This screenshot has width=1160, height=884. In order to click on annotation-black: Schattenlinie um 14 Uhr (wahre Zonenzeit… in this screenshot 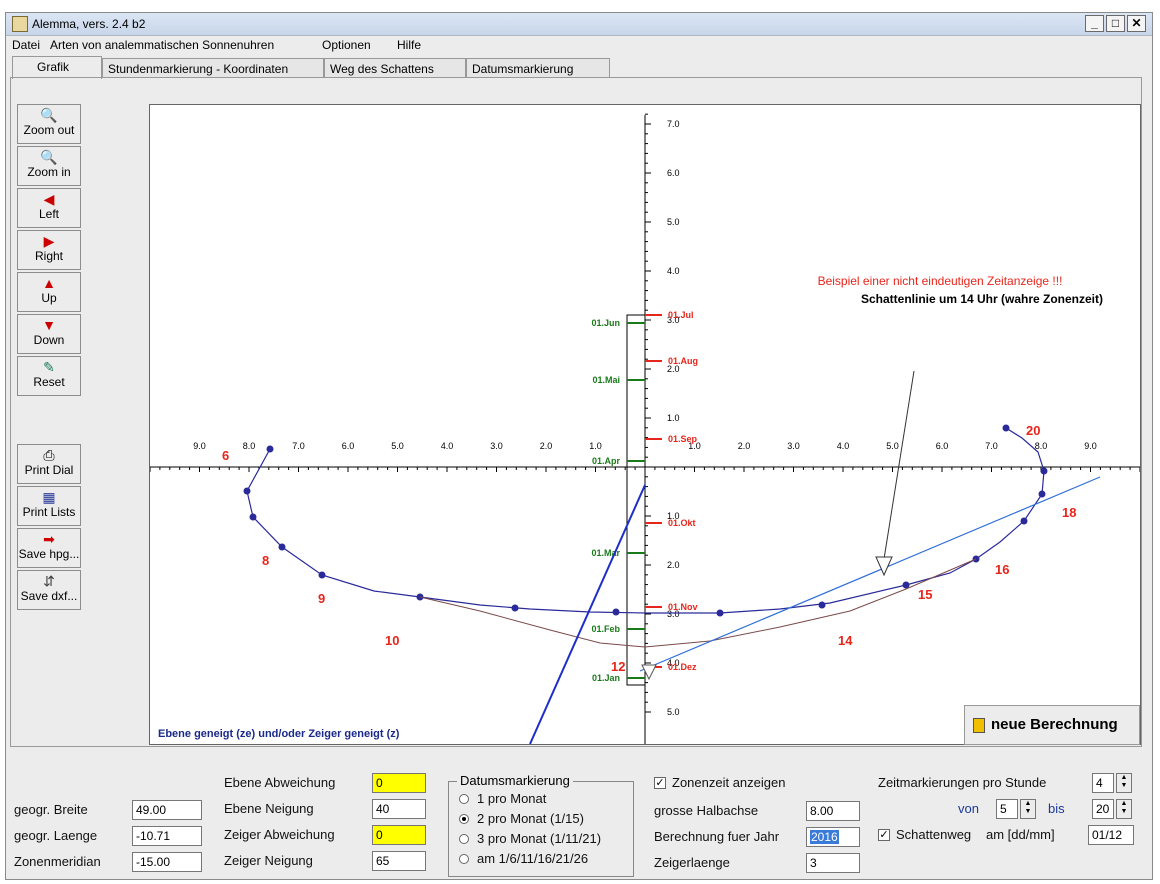, I will do `click(982, 299)`.